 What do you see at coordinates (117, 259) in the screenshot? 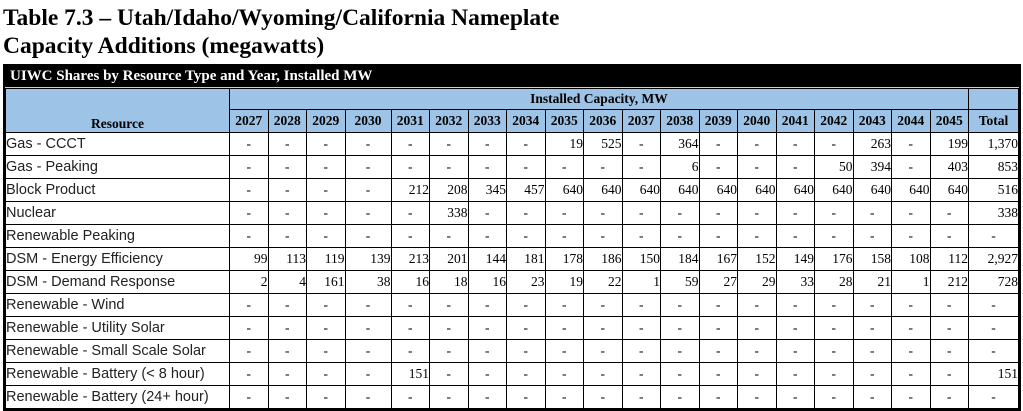
I see `resource-cell: DSM - Energy Efficiency` at bounding box center [117, 259].